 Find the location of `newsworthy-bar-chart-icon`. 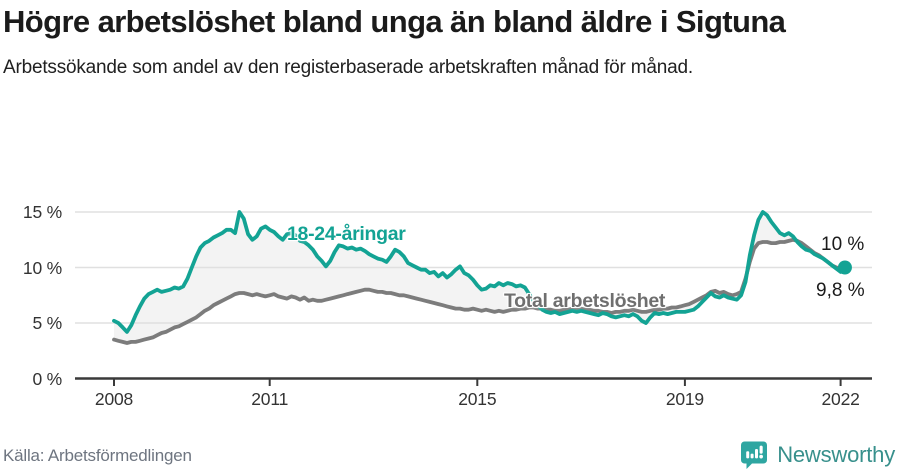

newsworthy-bar-chart-icon is located at coordinates (754, 455).